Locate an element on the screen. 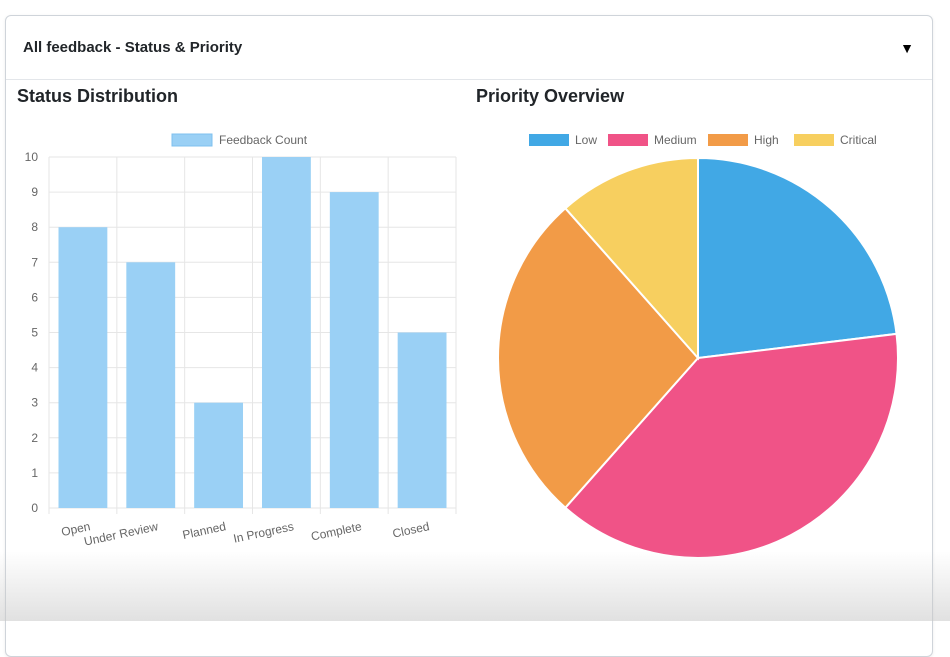  bar-complete is located at coordinates (354, 350).